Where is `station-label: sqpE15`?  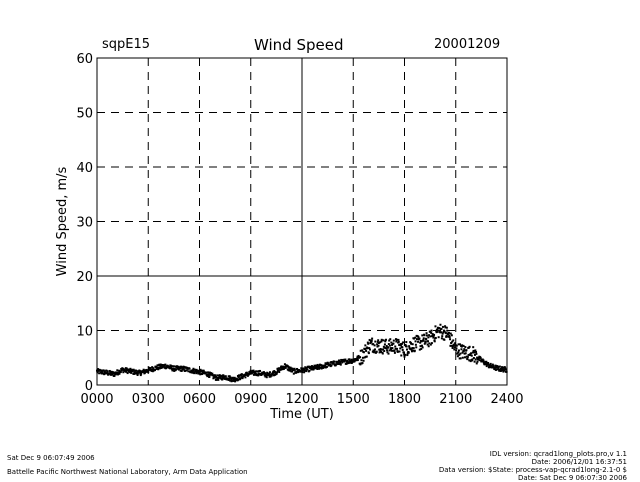 station-label: sqpE15 is located at coordinates (126, 44).